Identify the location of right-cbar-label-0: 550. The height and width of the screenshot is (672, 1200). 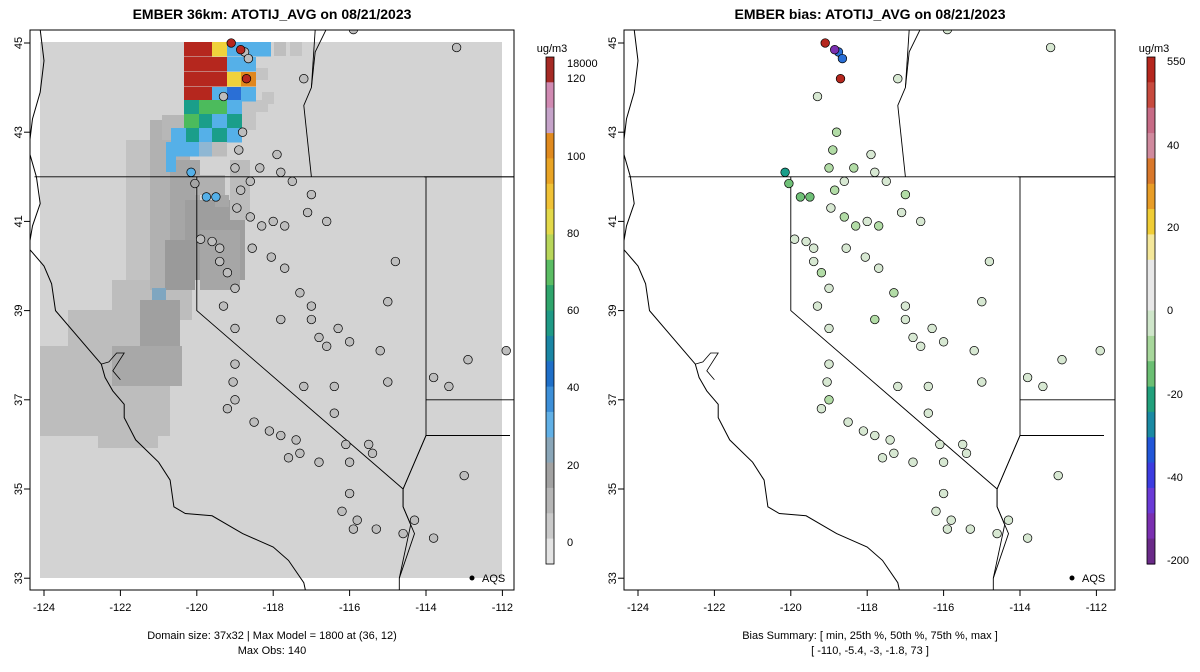
(1176, 62).